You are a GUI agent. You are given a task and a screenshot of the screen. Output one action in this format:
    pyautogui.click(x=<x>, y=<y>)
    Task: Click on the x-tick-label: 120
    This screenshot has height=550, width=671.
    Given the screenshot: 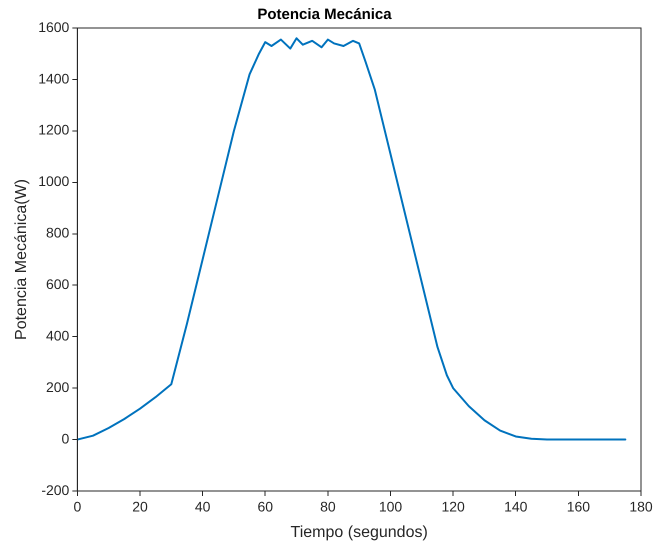 What is the action you would take?
    pyautogui.click(x=453, y=506)
    